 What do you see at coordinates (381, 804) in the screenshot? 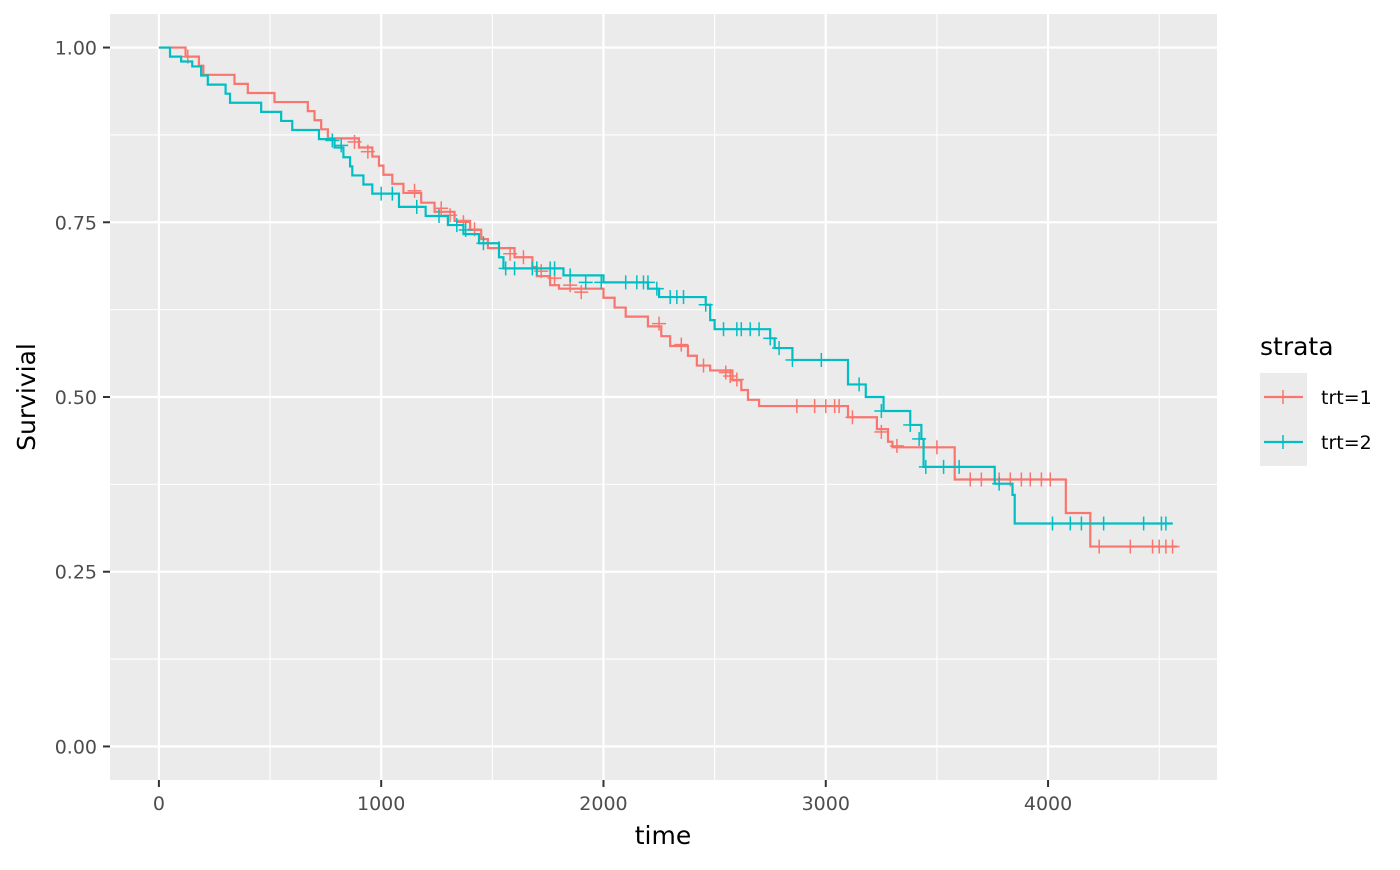
I see `x-tick-label: 1000` at bounding box center [381, 804].